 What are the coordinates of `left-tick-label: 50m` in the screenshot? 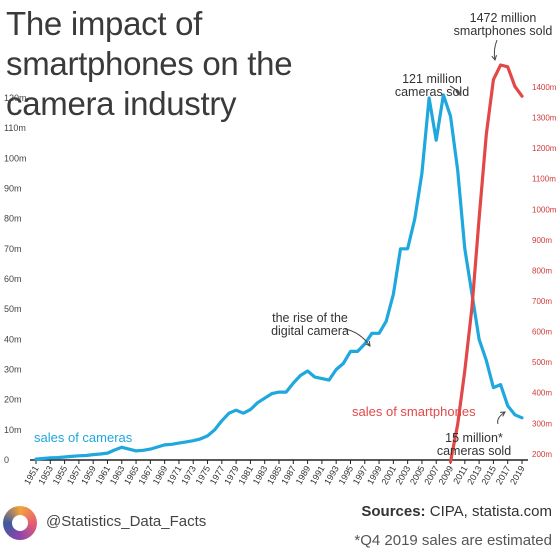 It's located at (13, 309).